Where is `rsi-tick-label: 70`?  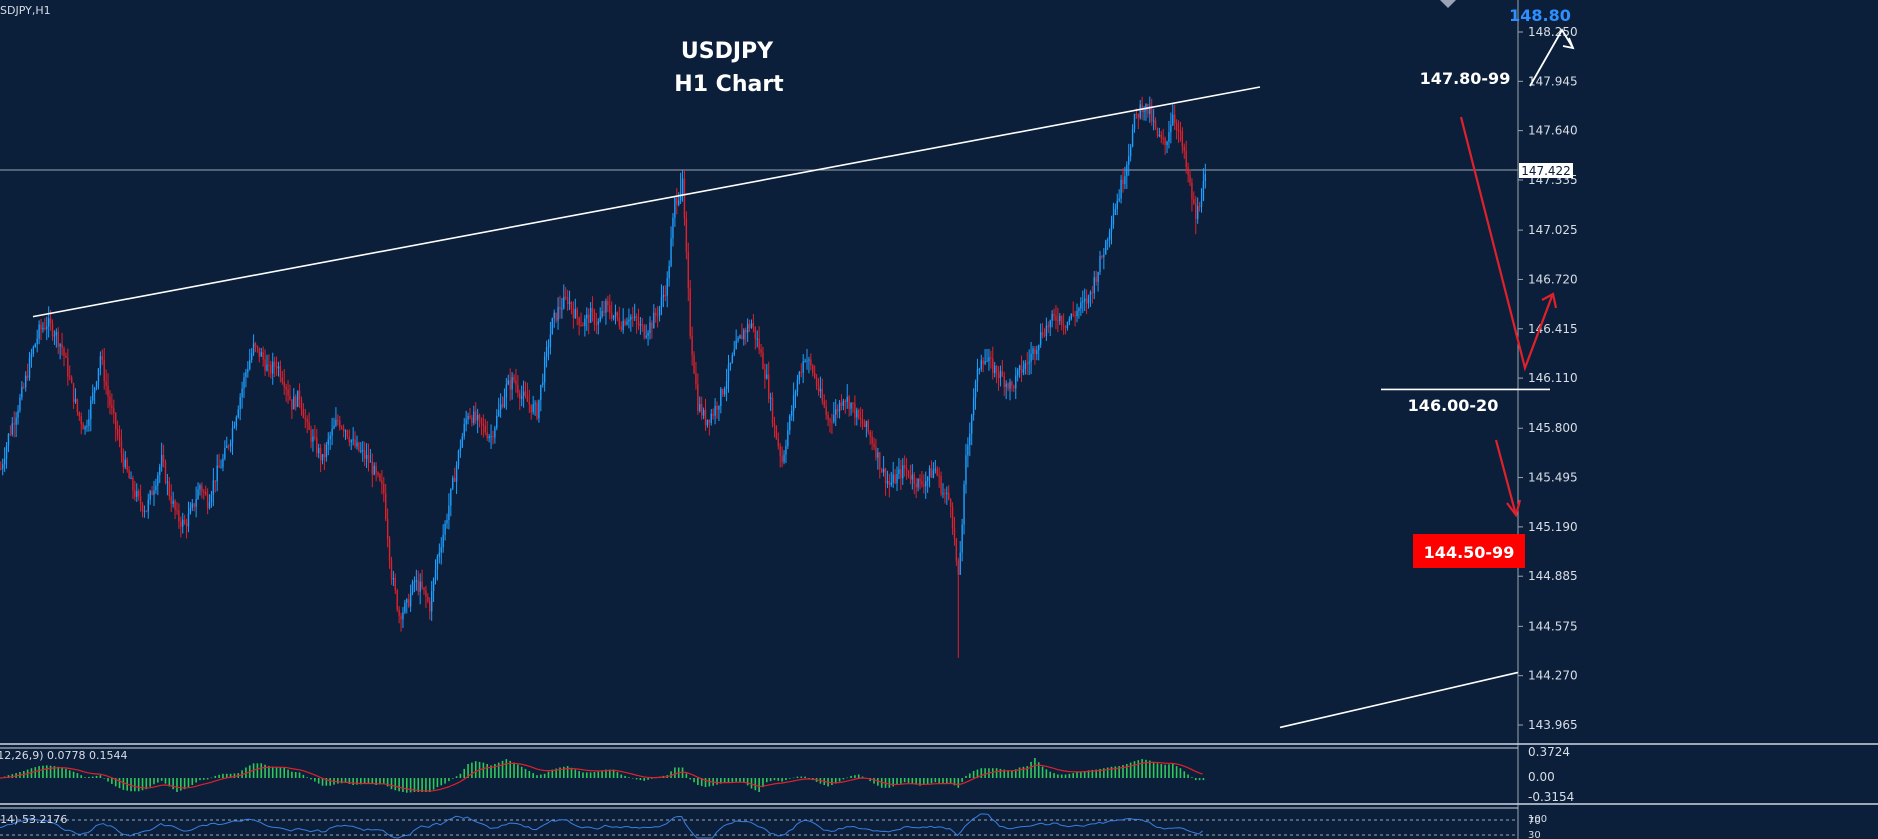 rsi-tick-label: 70 is located at coordinates (1534, 821).